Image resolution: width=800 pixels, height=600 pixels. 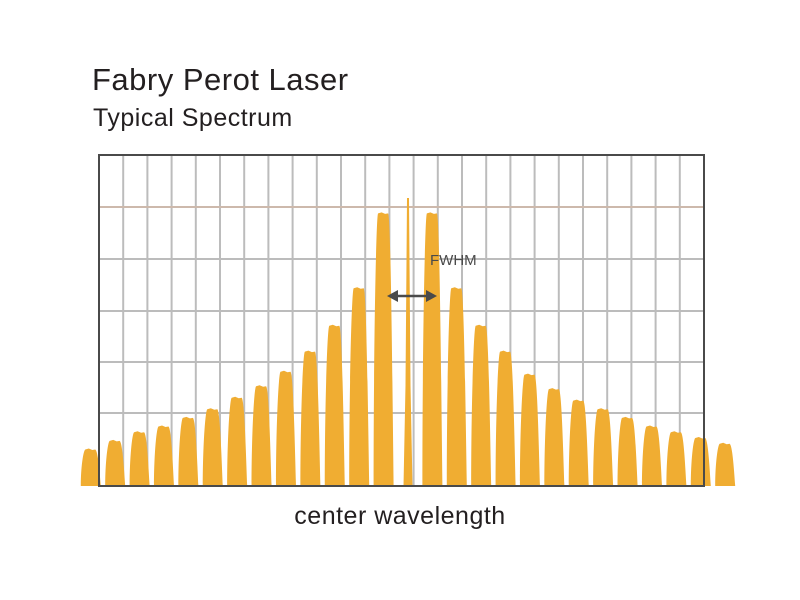 I want to click on fwhm-arrowhead-left, so click(x=392, y=296).